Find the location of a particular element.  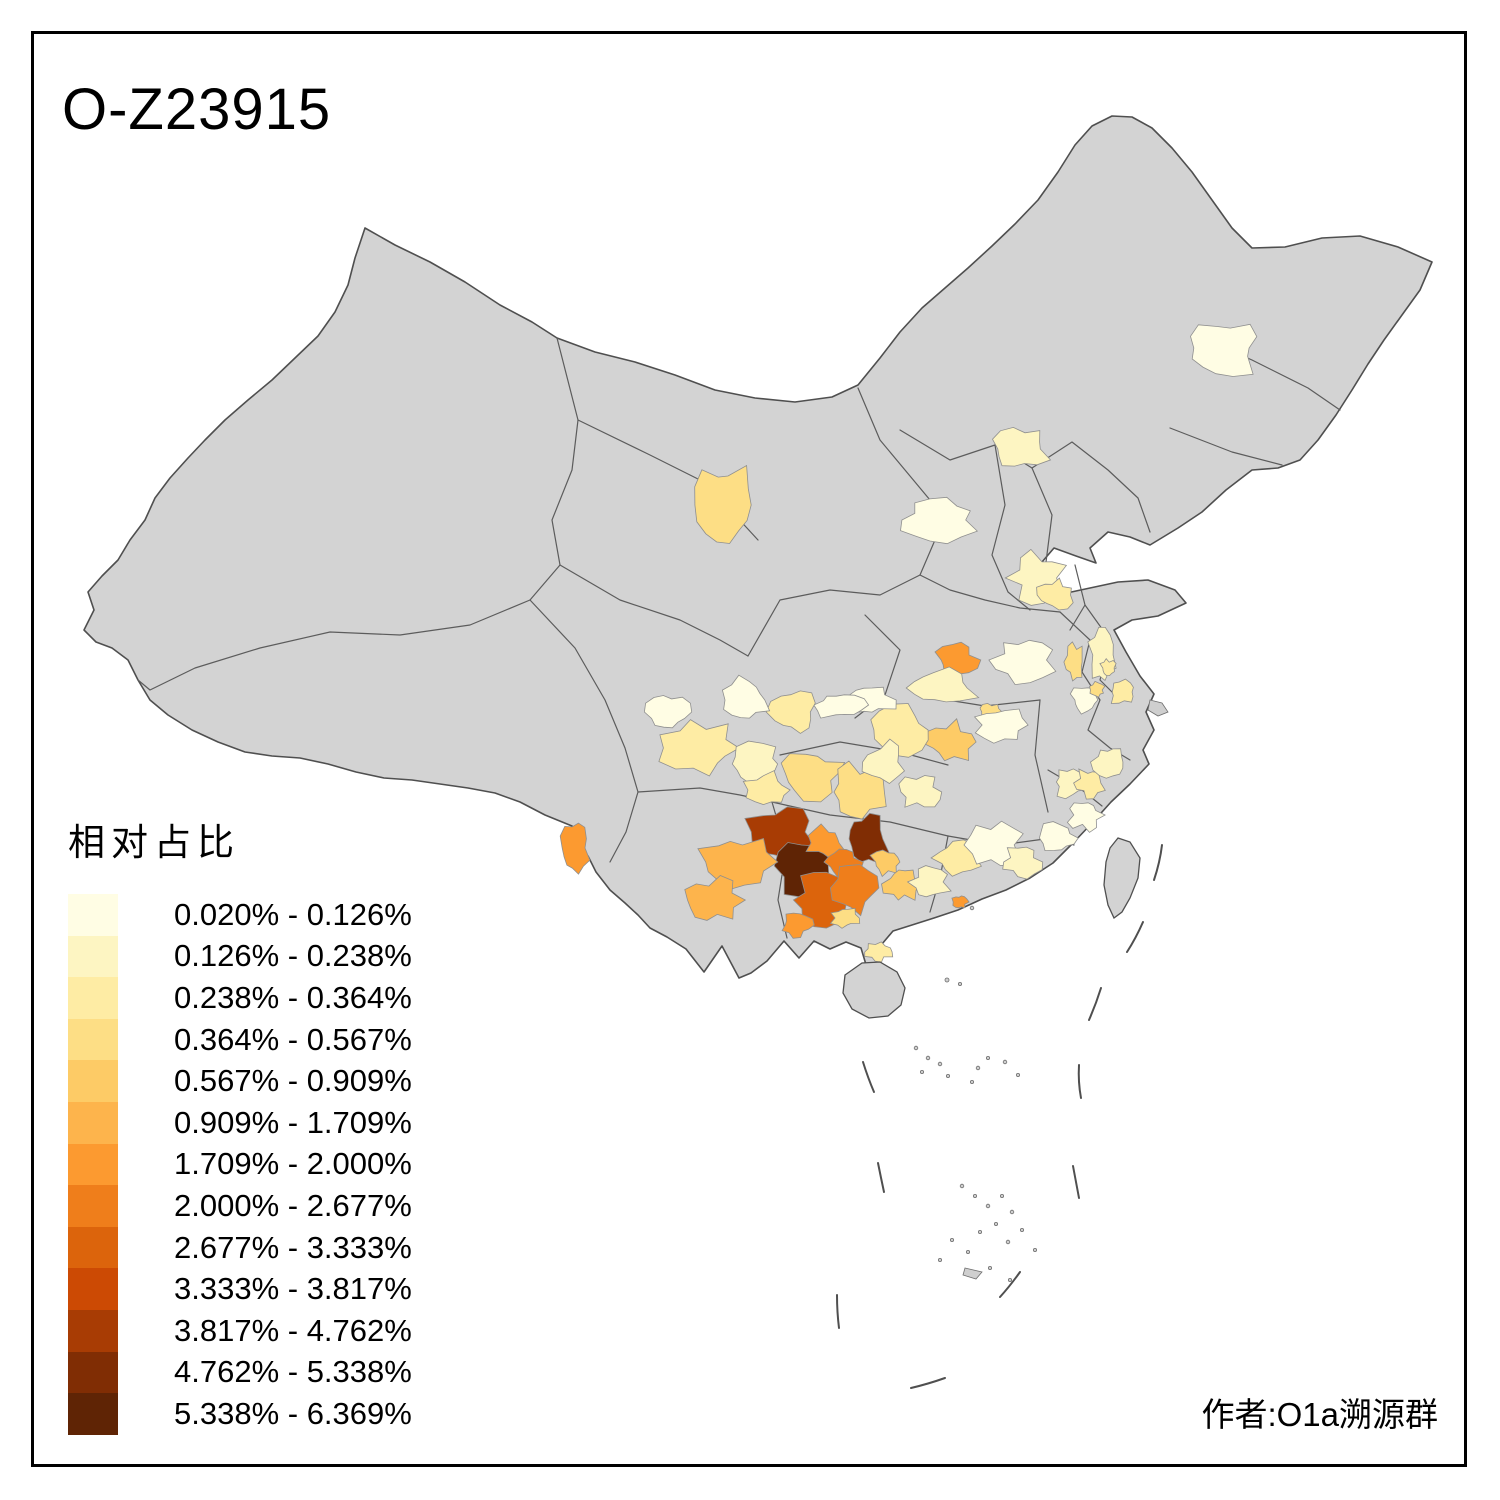

legend-row: 0.020% - 0.126% is located at coordinates (240, 915).